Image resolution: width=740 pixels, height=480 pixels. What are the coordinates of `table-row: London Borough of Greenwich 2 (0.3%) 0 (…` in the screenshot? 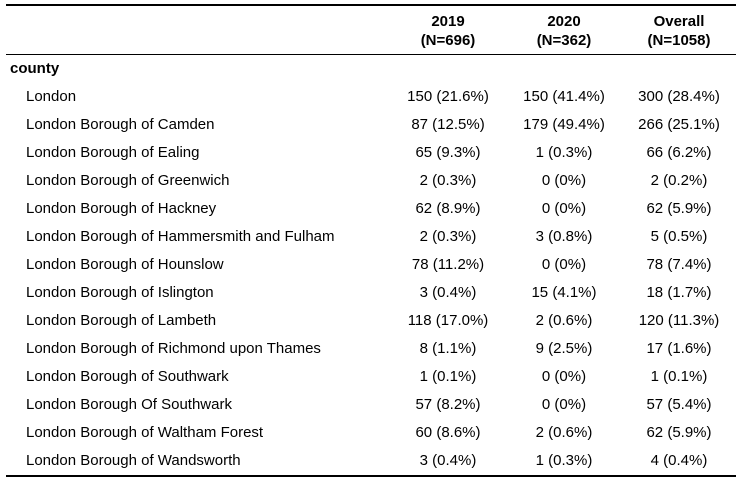 It's located at (371, 181).